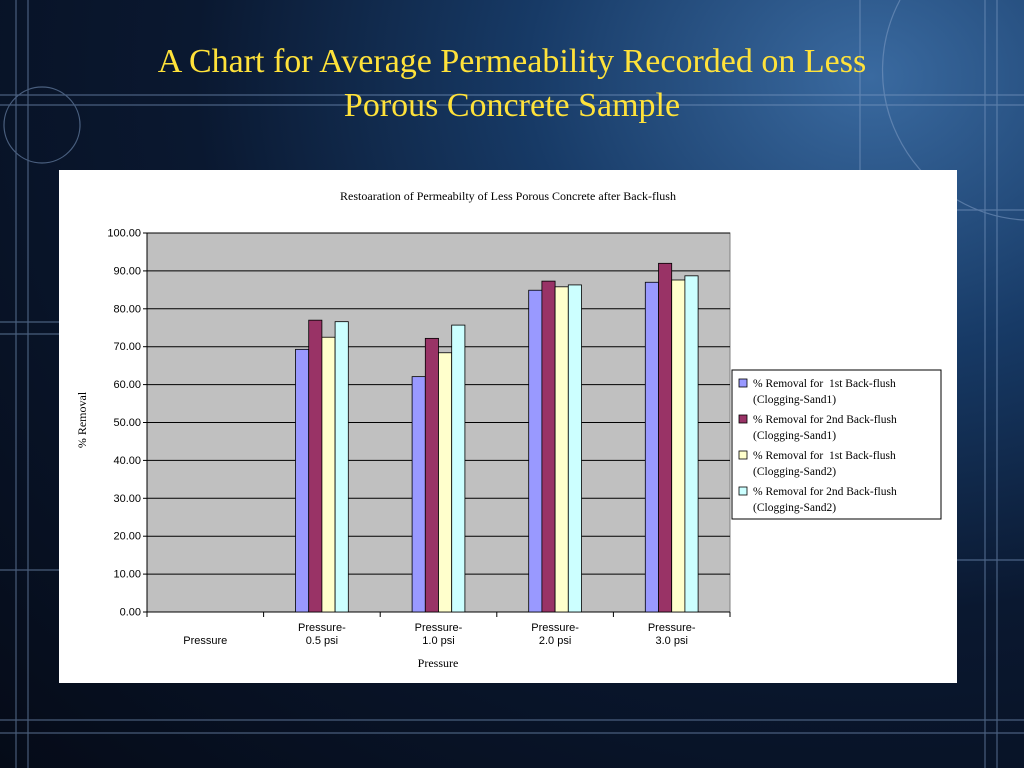  What do you see at coordinates (127, 575) in the screenshot?
I see `y-tick-label: 10.00` at bounding box center [127, 575].